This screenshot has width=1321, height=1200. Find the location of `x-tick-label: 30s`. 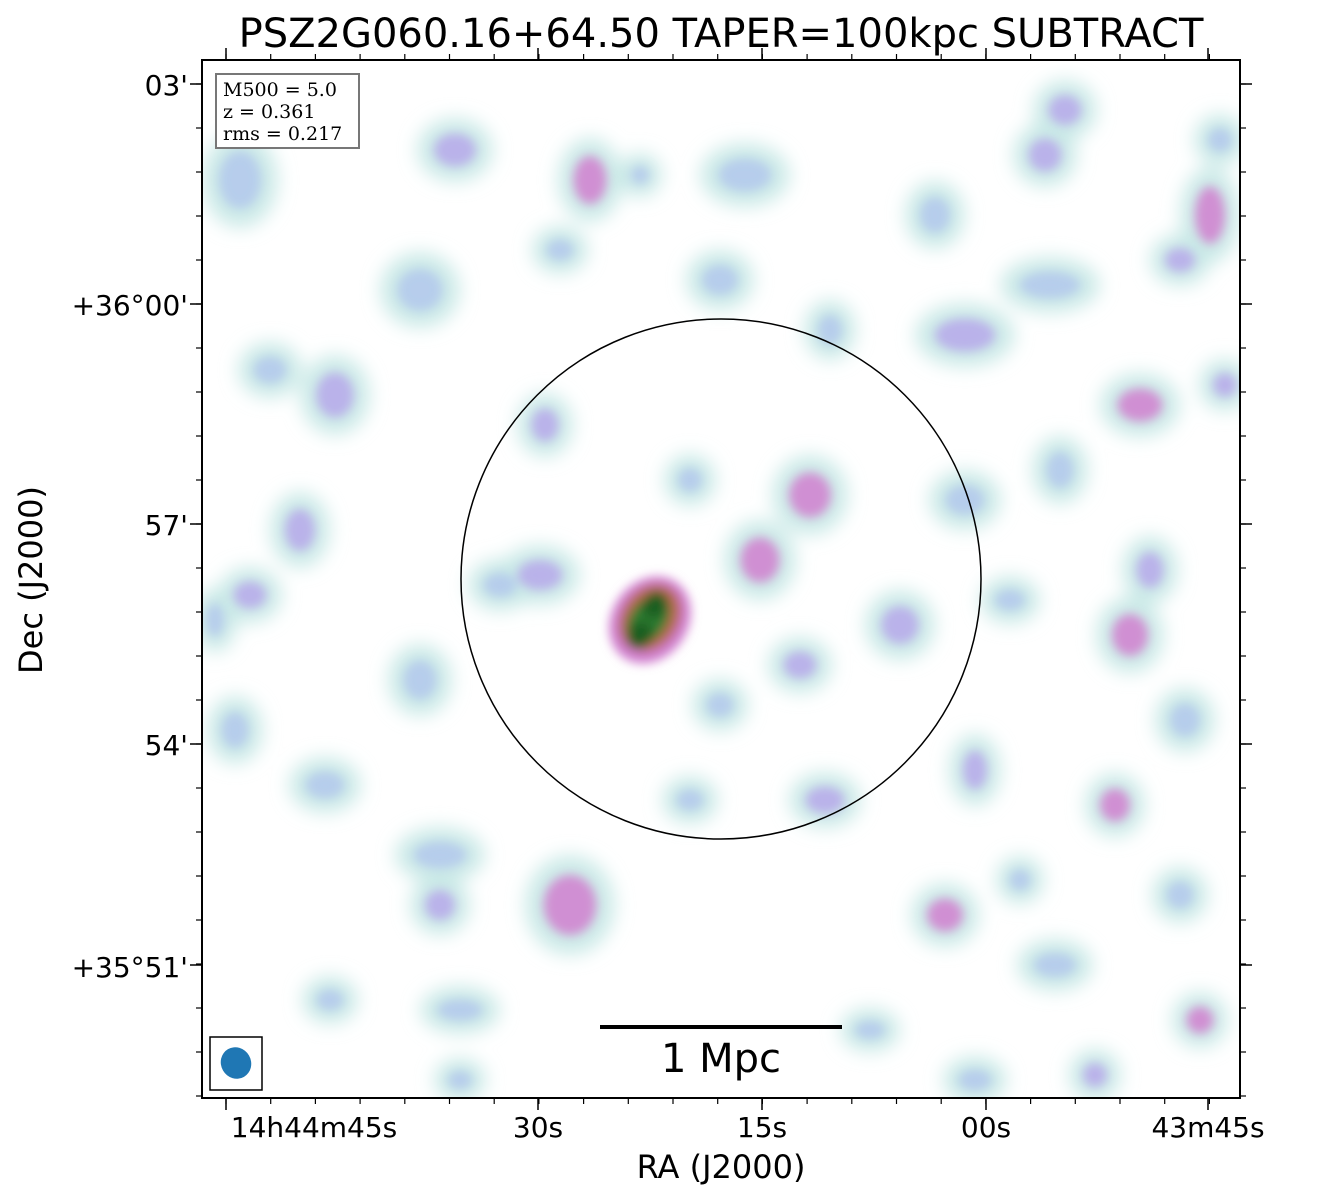

x-tick-label: 30s is located at coordinates (538, 1127).